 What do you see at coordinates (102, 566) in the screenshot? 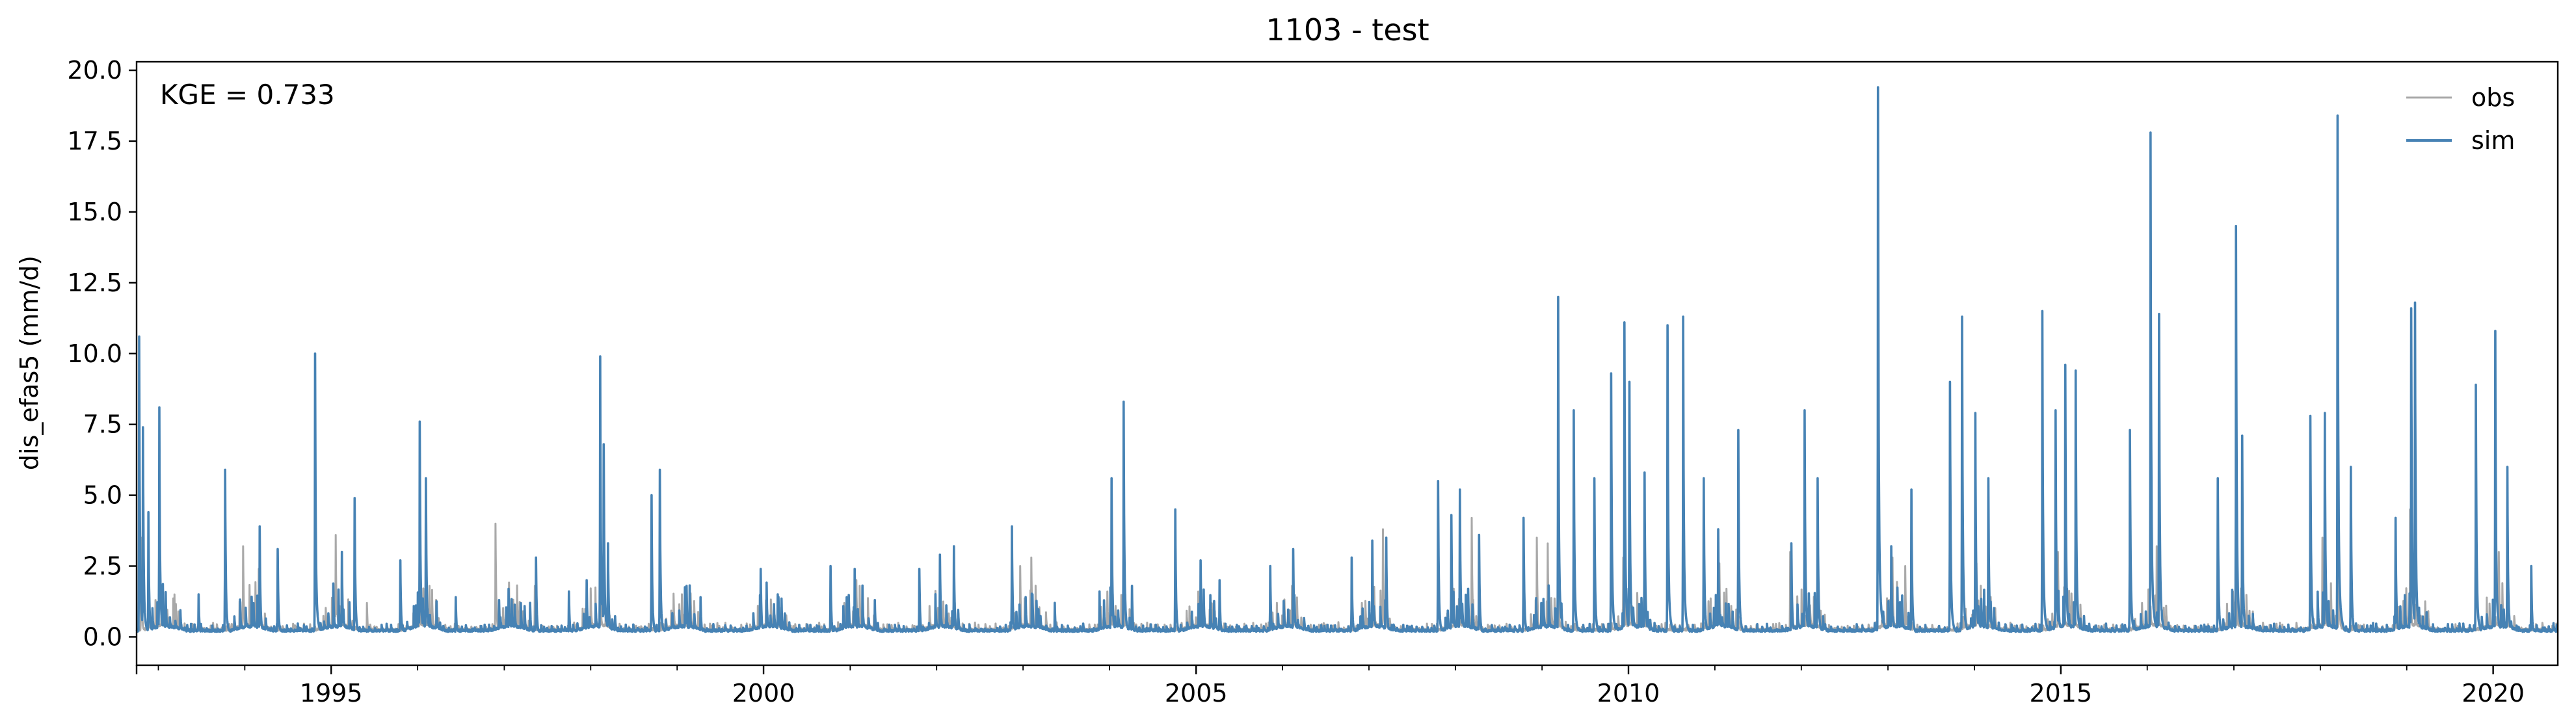
I see `y-tick-label: 2.5` at bounding box center [102, 566].